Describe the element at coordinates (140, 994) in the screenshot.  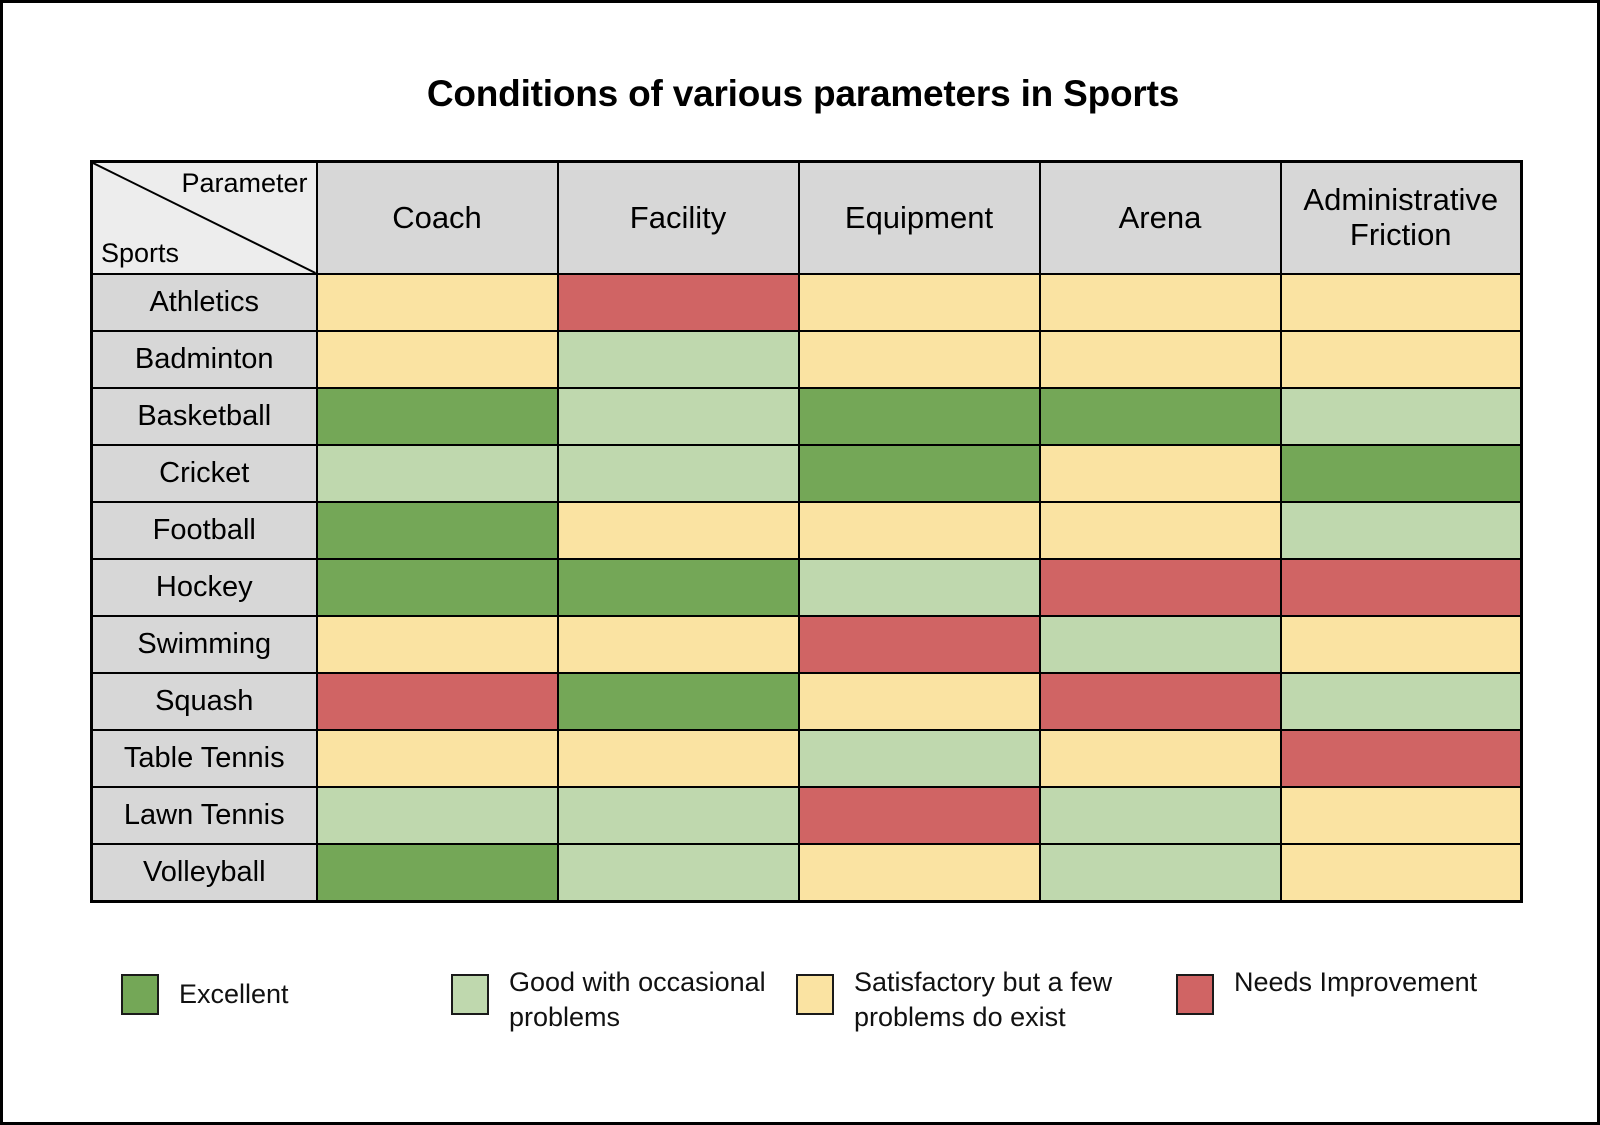
I see `legend-swatch-excellent` at that location.